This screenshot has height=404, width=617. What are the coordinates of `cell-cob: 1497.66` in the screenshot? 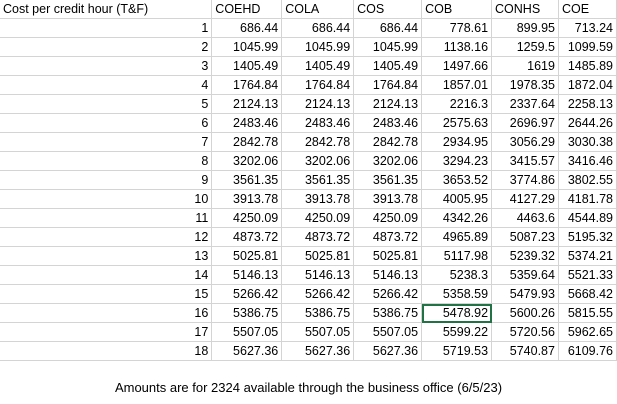 It's located at (457, 66).